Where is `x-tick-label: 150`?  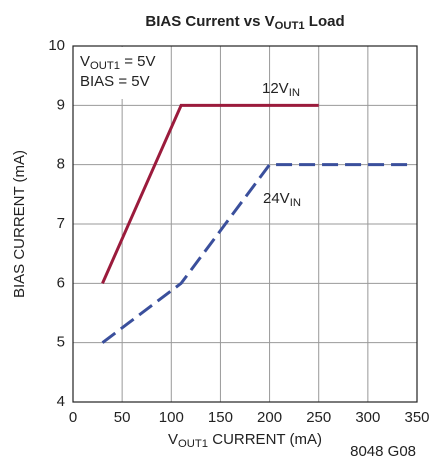 x-tick-label: 150 is located at coordinates (220, 417).